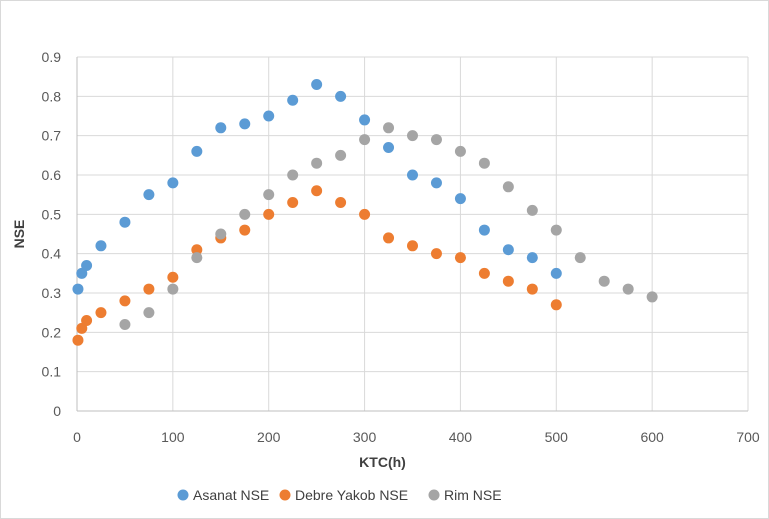 The image size is (769, 519). Describe the element at coordinates (57, 411) in the screenshot. I see `y-tick-label: 0` at that location.